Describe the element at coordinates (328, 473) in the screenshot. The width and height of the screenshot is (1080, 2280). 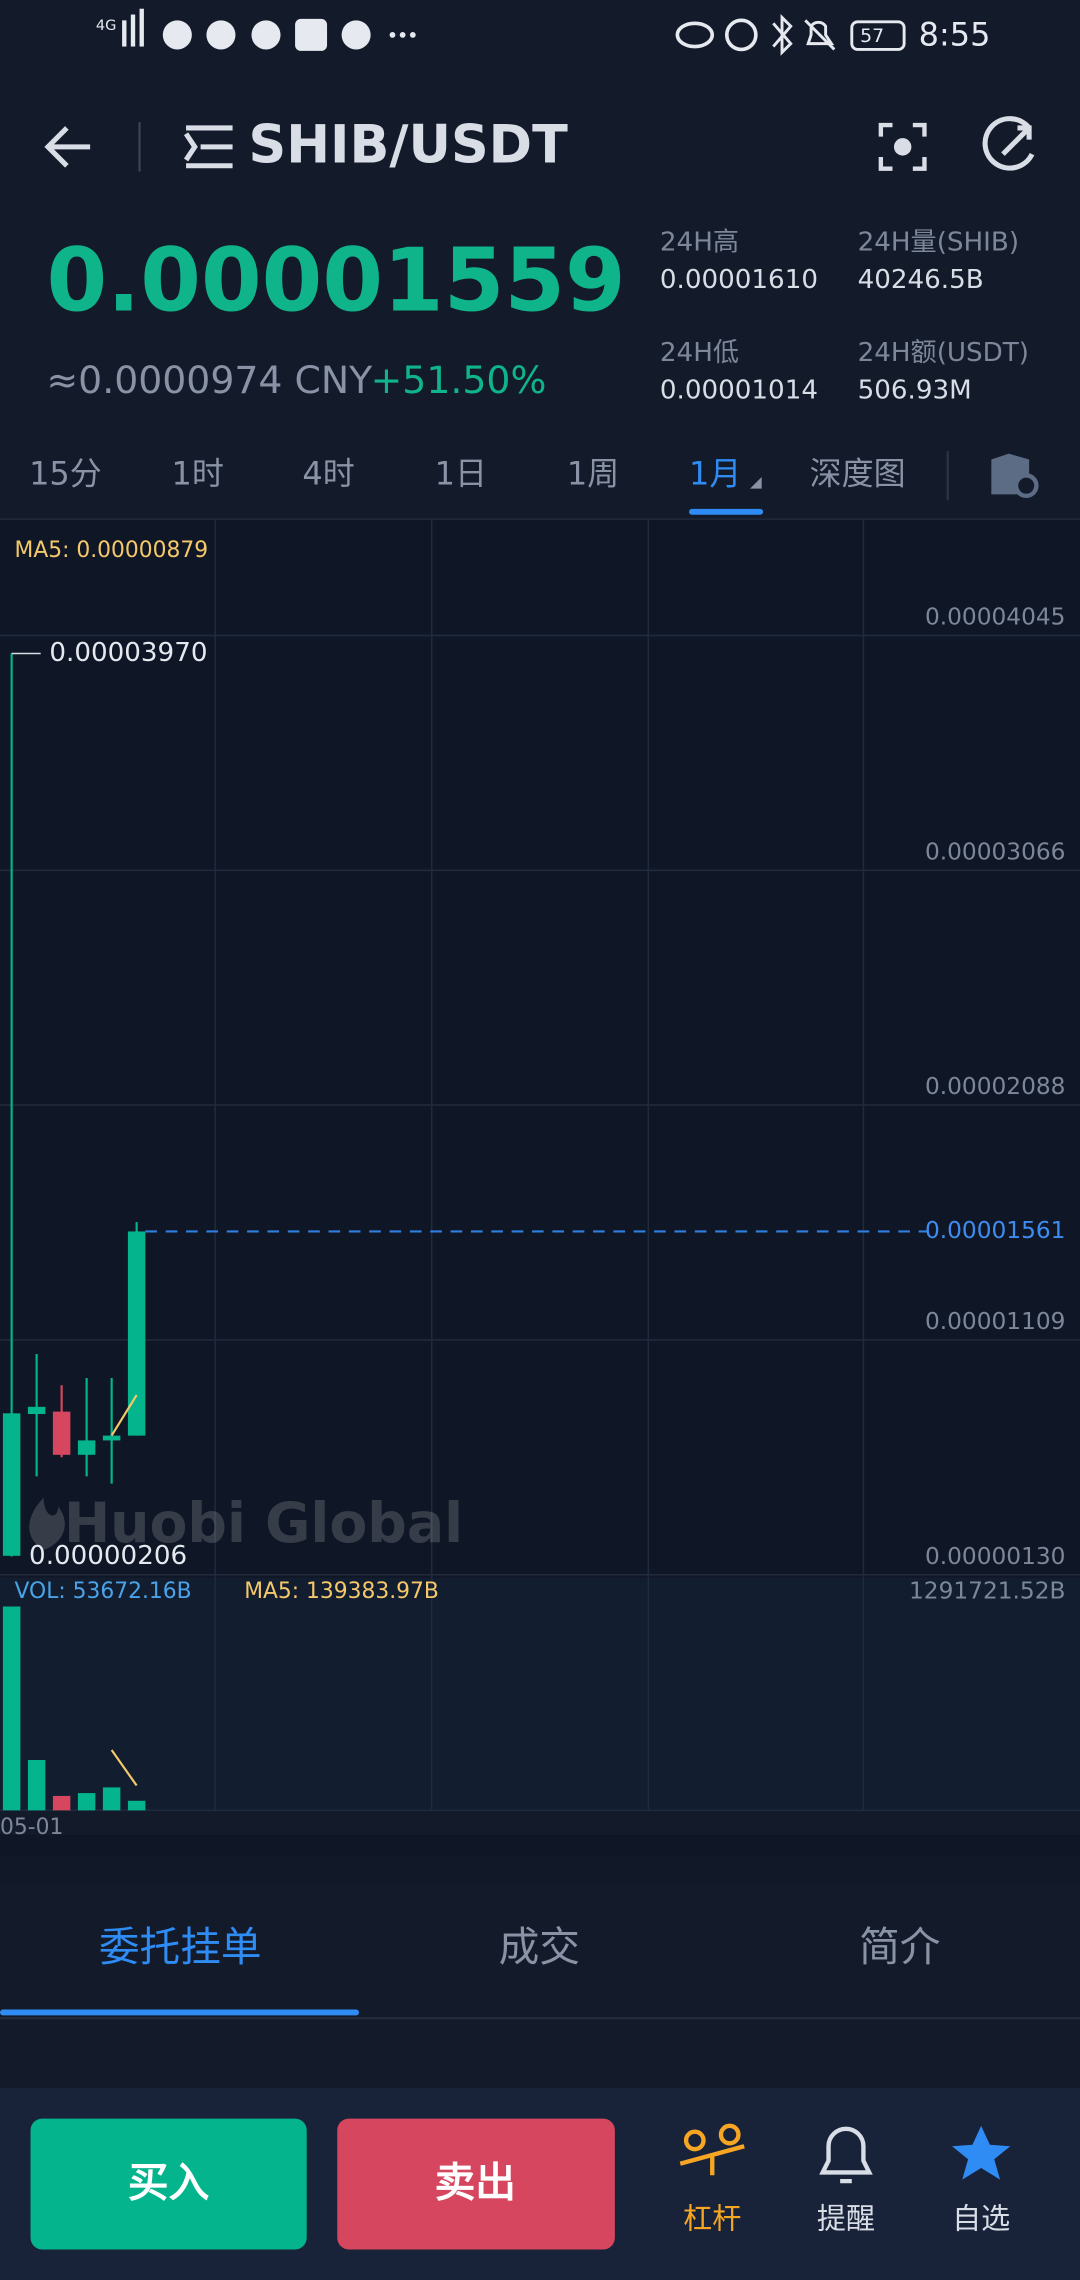
I see `interval-tab: 4时` at that location.